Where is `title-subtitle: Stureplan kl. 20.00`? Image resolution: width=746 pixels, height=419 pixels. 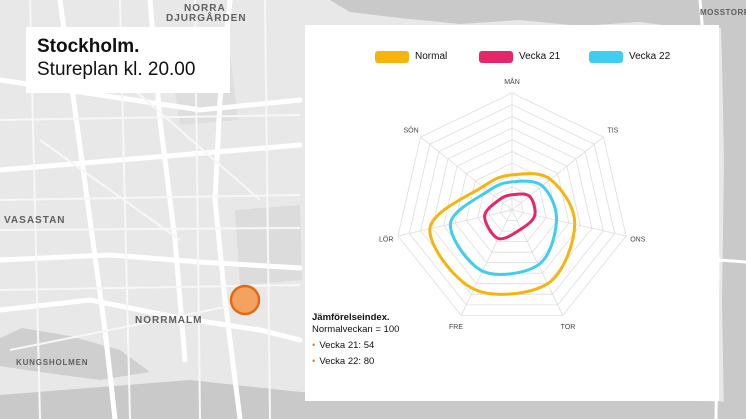 title-subtitle: Stureplan kl. 20.00 is located at coordinates (116, 69).